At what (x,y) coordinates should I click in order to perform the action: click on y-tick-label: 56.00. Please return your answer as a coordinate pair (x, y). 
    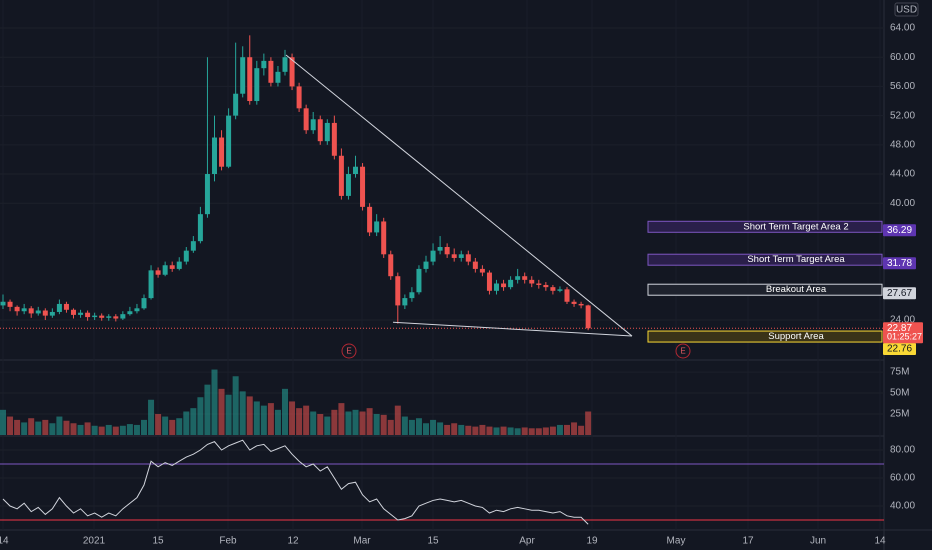
    Looking at the image, I should click on (902, 86).